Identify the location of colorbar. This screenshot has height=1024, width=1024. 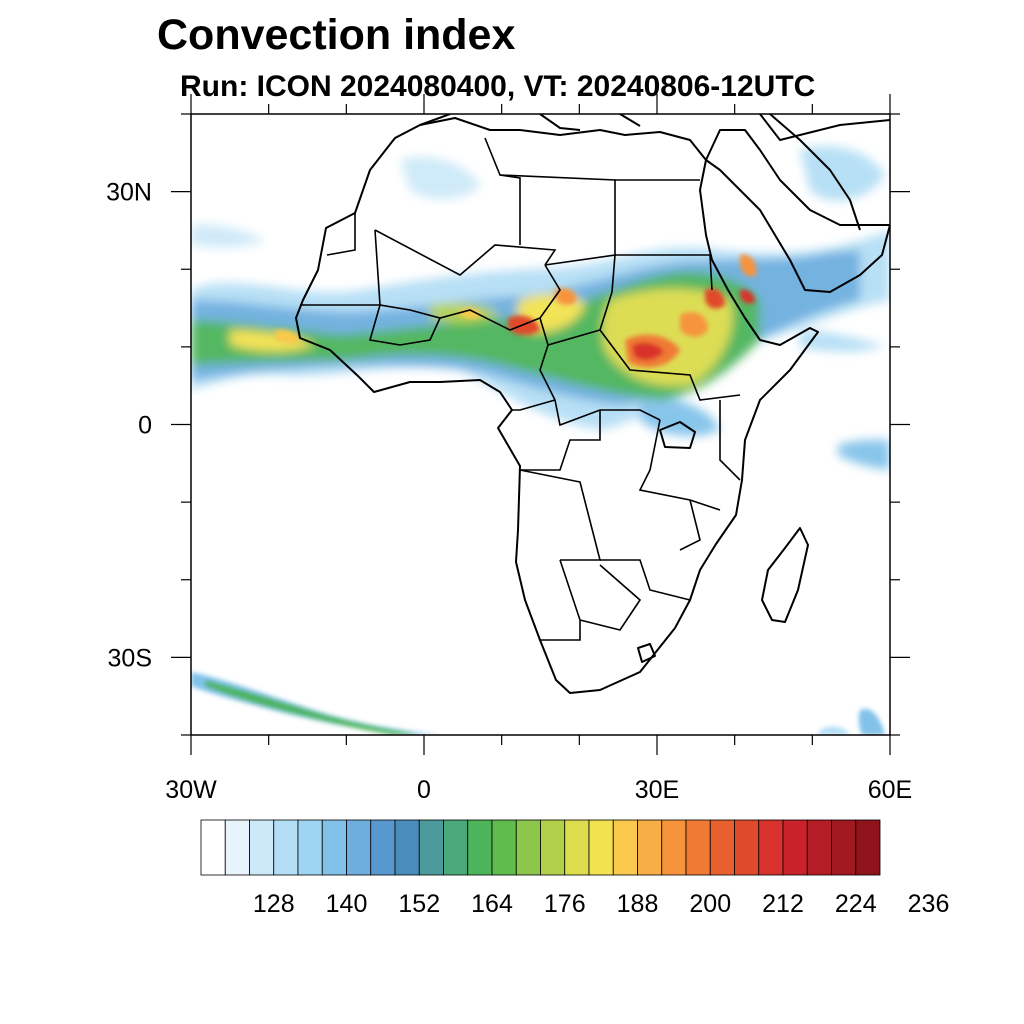
(540, 847).